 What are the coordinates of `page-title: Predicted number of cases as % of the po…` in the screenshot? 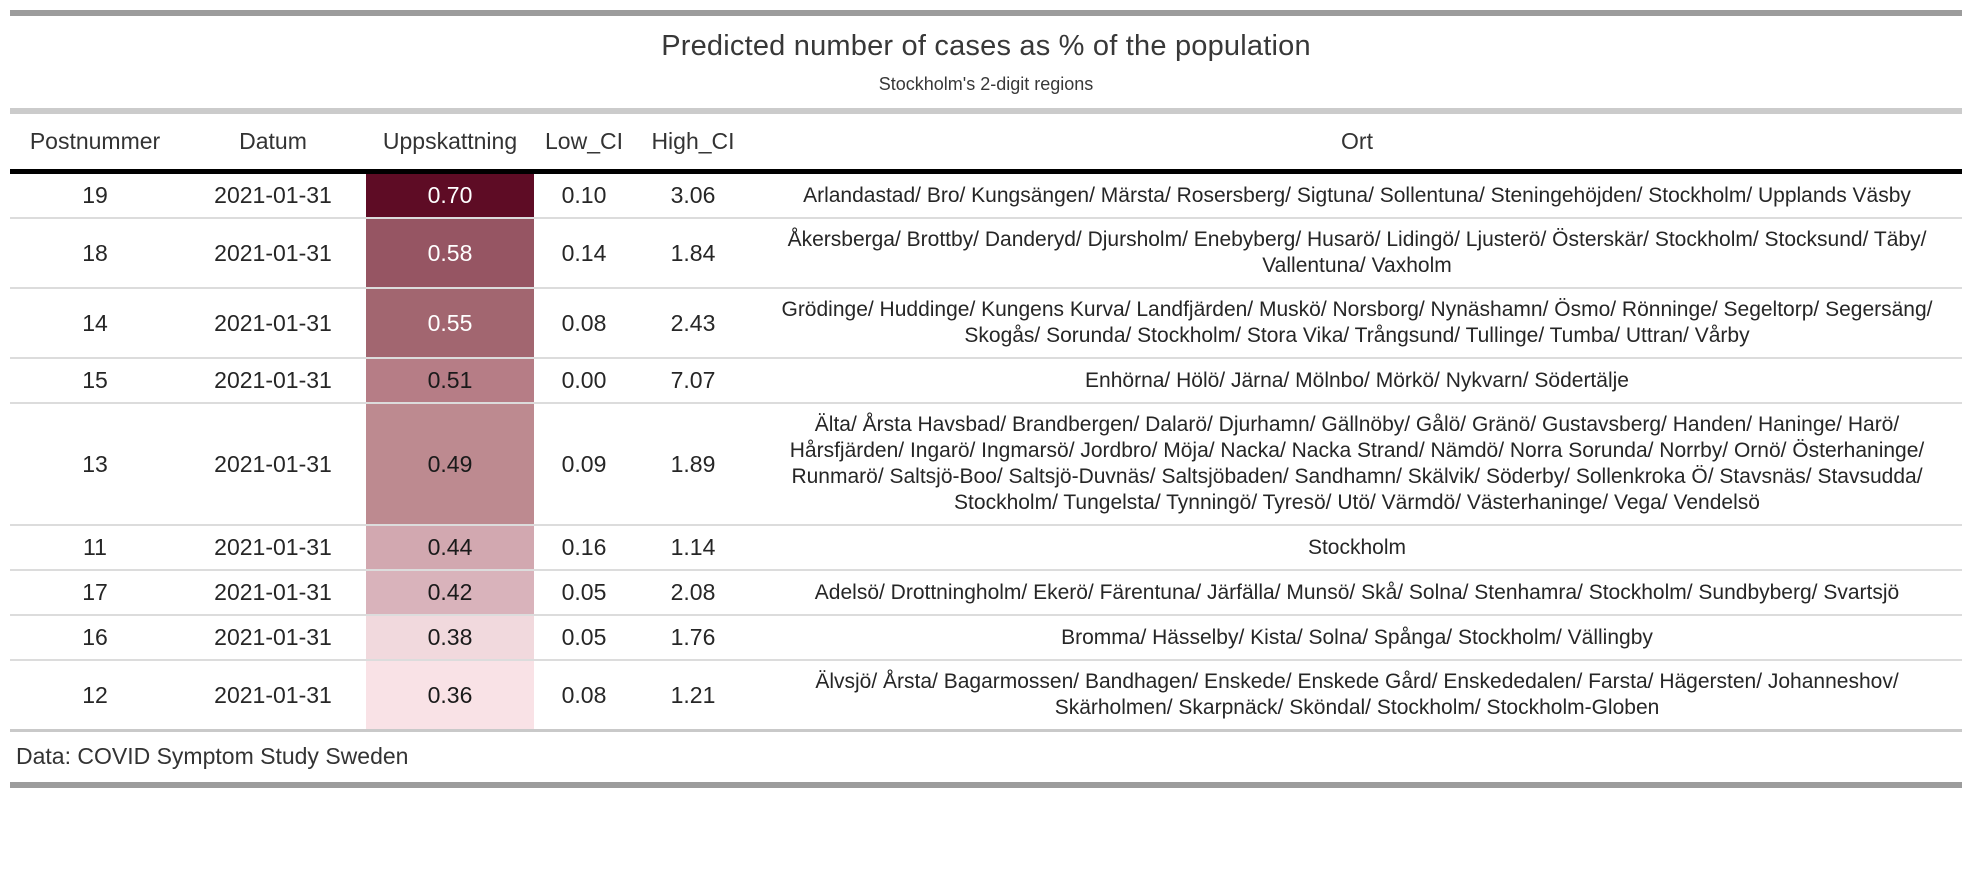 It's located at (986, 46).